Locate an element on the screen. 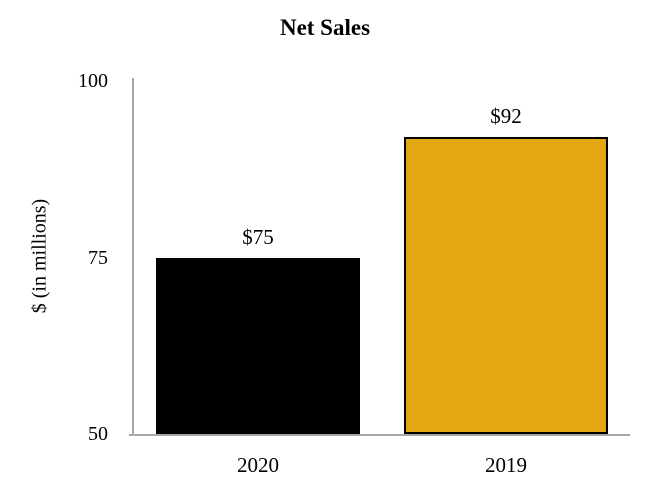  bar-value-label: $75 is located at coordinates (258, 236).